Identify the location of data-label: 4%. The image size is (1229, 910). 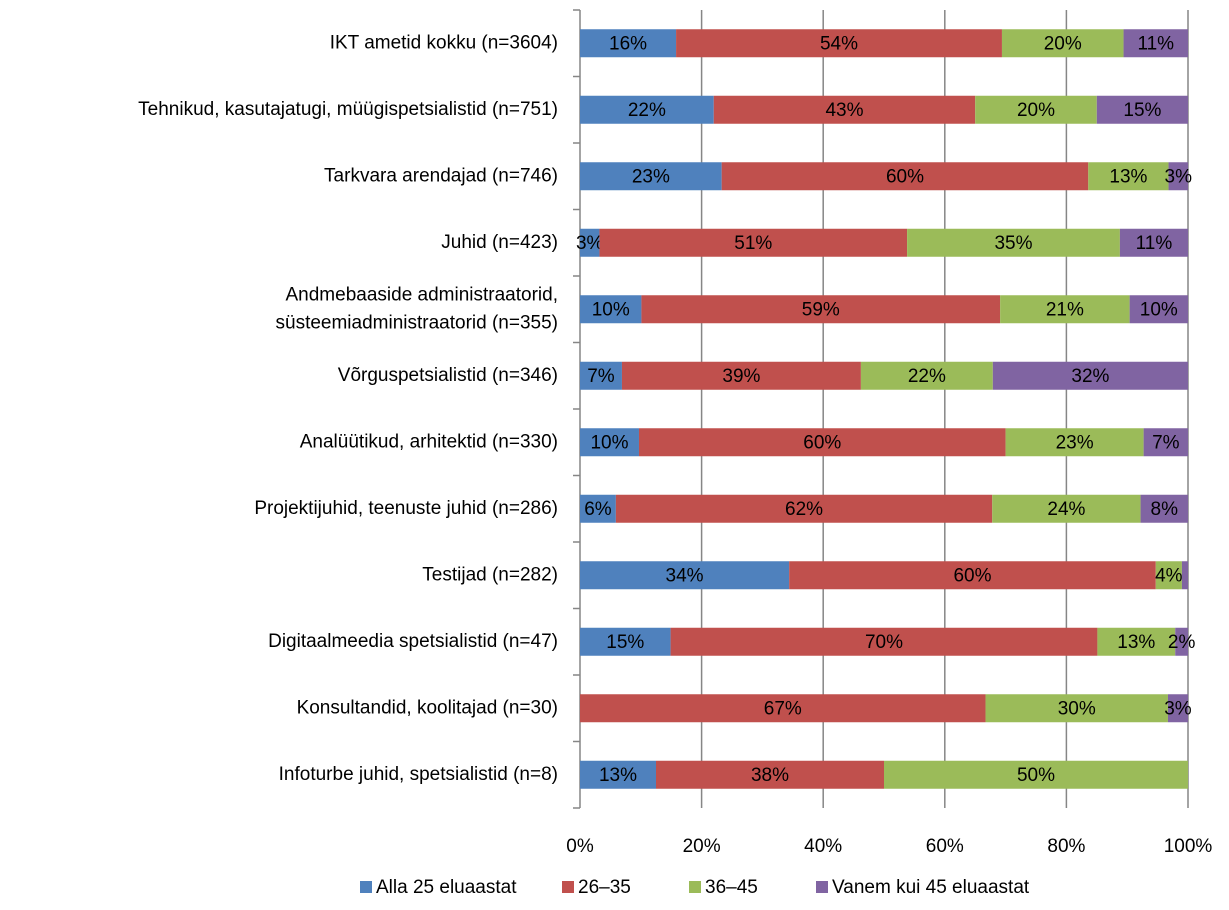
(1169, 575).